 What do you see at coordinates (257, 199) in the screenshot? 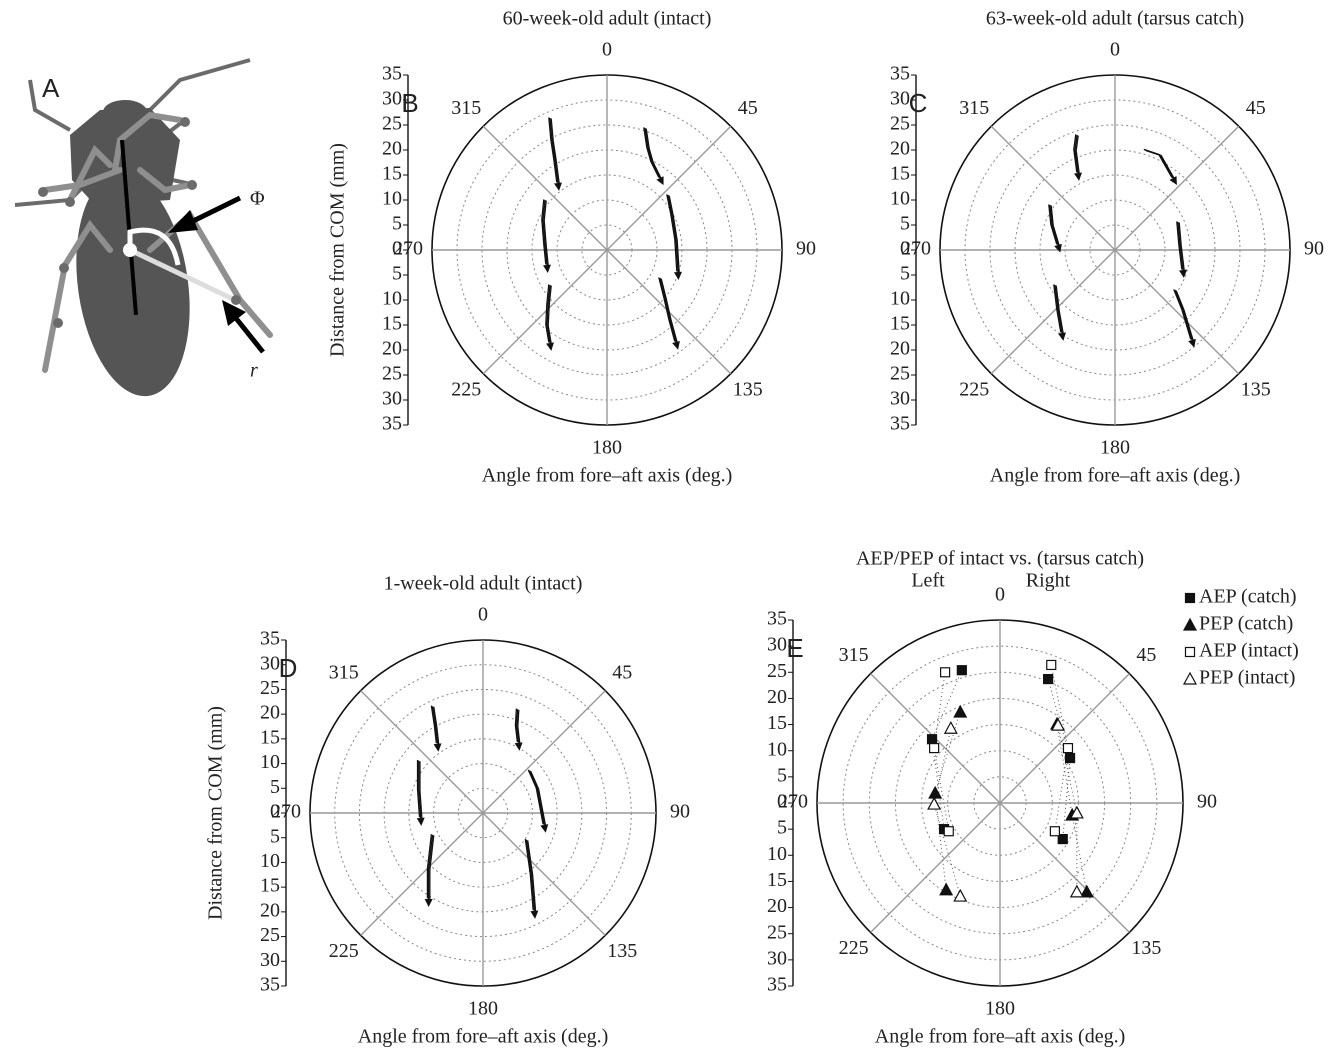
I see `angle-symbol: Φ` at bounding box center [257, 199].